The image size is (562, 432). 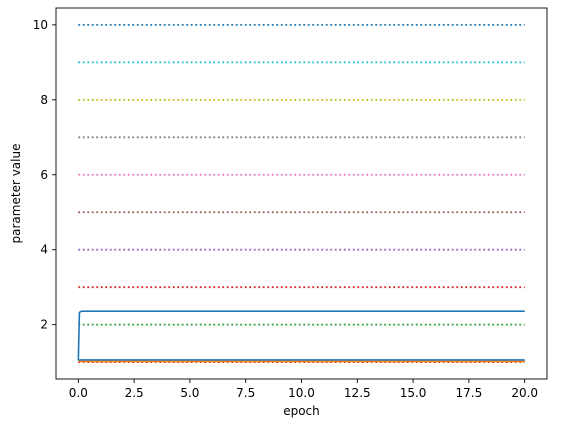 I want to click on x-tick-label: 2.5, so click(x=134, y=393).